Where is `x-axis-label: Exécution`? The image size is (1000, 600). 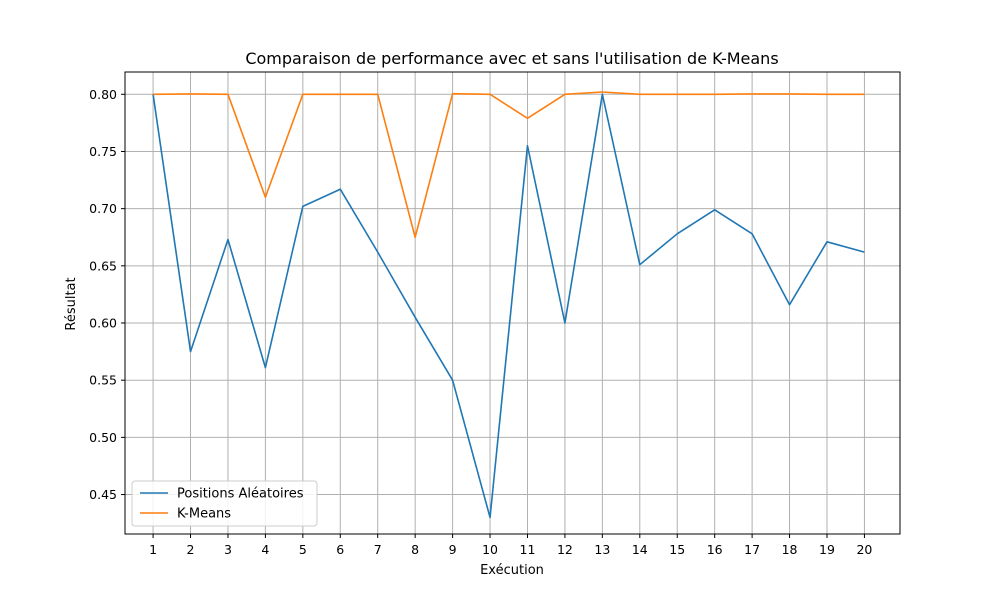 x-axis-label: Exécution is located at coordinates (512, 570).